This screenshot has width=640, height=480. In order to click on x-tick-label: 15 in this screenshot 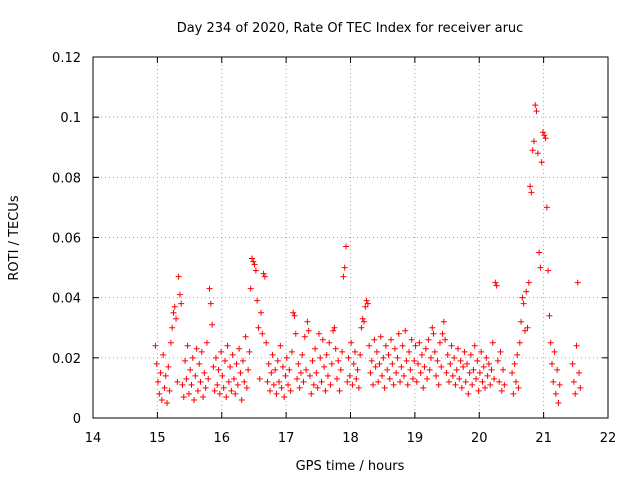, I will do `click(157, 438)`.